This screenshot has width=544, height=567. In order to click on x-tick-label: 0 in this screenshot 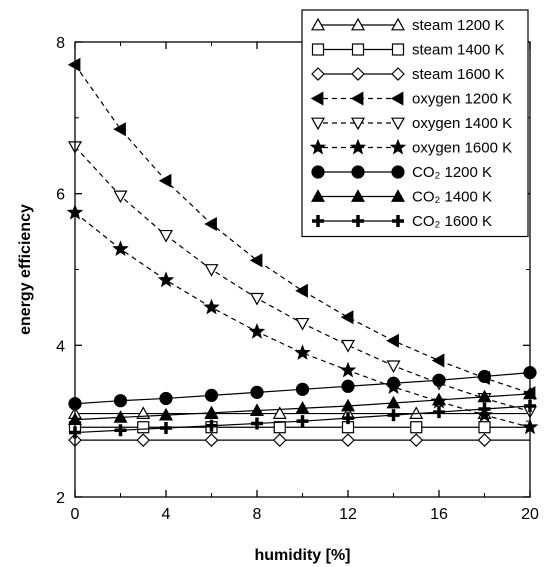, I will do `click(75, 514)`.